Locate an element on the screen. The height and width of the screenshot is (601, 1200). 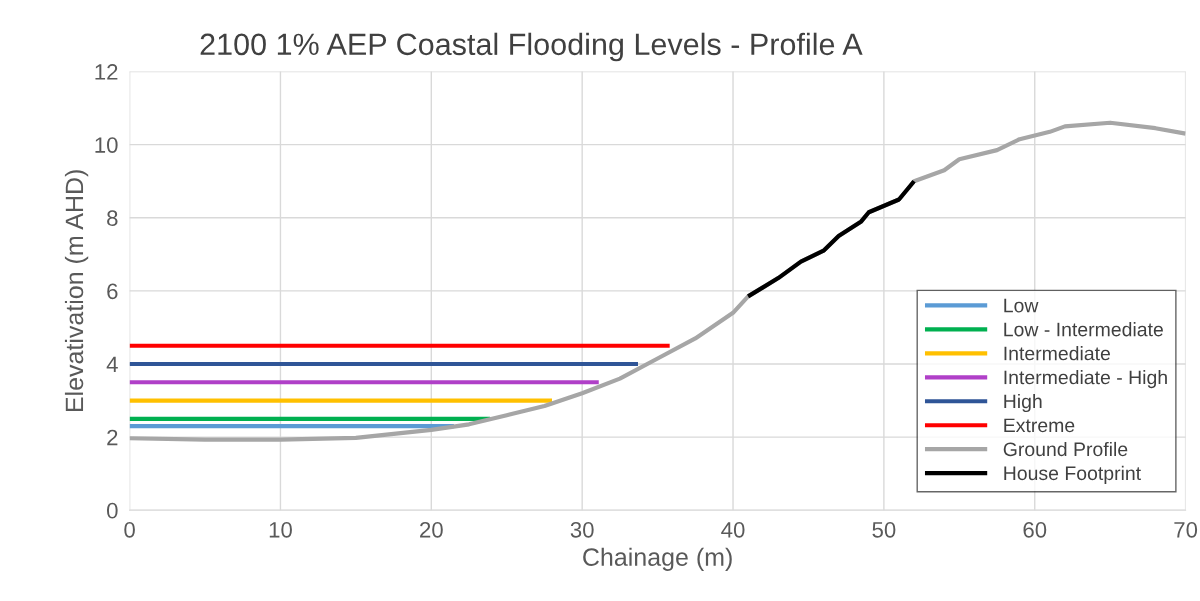
y-tick-label: 12 is located at coordinates (106, 72).